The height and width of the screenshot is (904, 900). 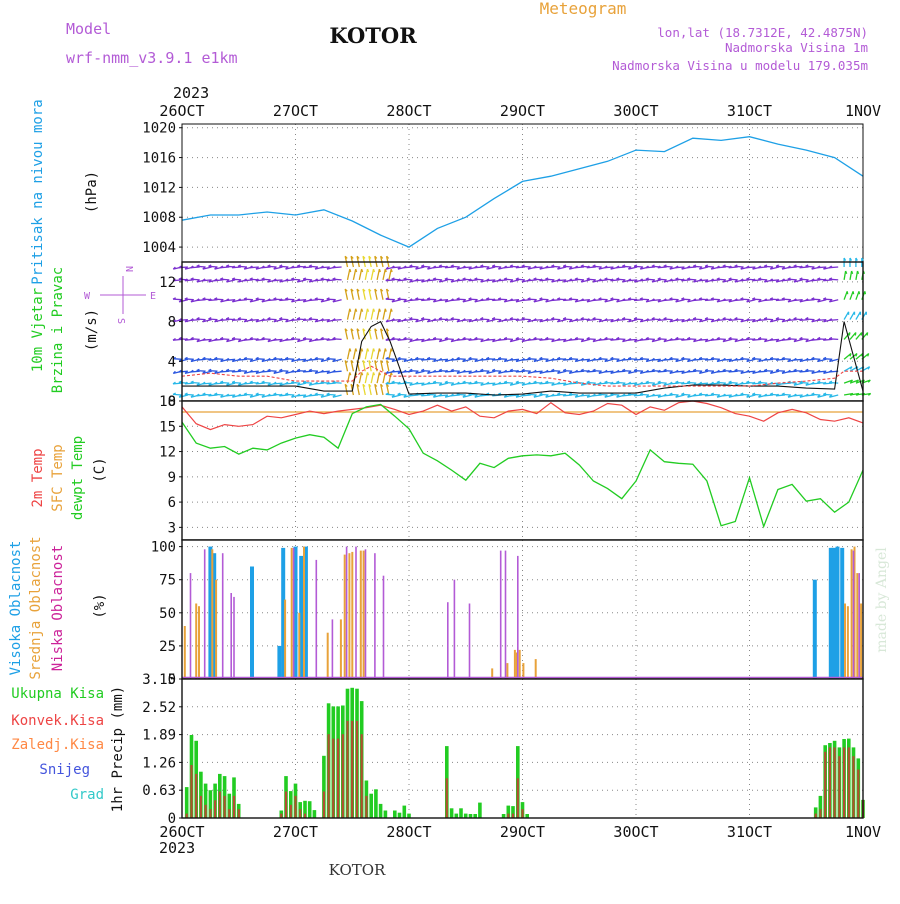 I want to click on y-tick-label: 2.52, so click(x=159, y=708).